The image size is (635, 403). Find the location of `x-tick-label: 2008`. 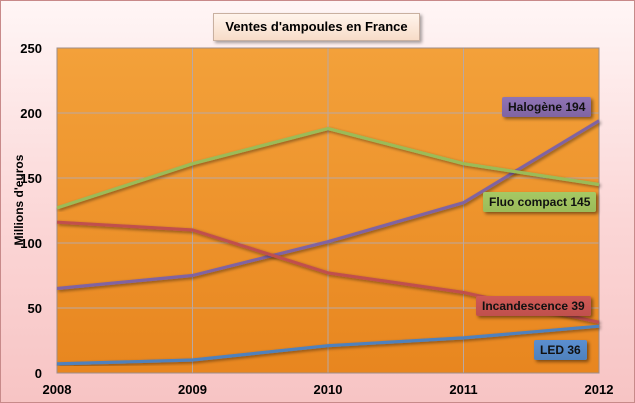

x-tick-label: 2008 is located at coordinates (57, 389).